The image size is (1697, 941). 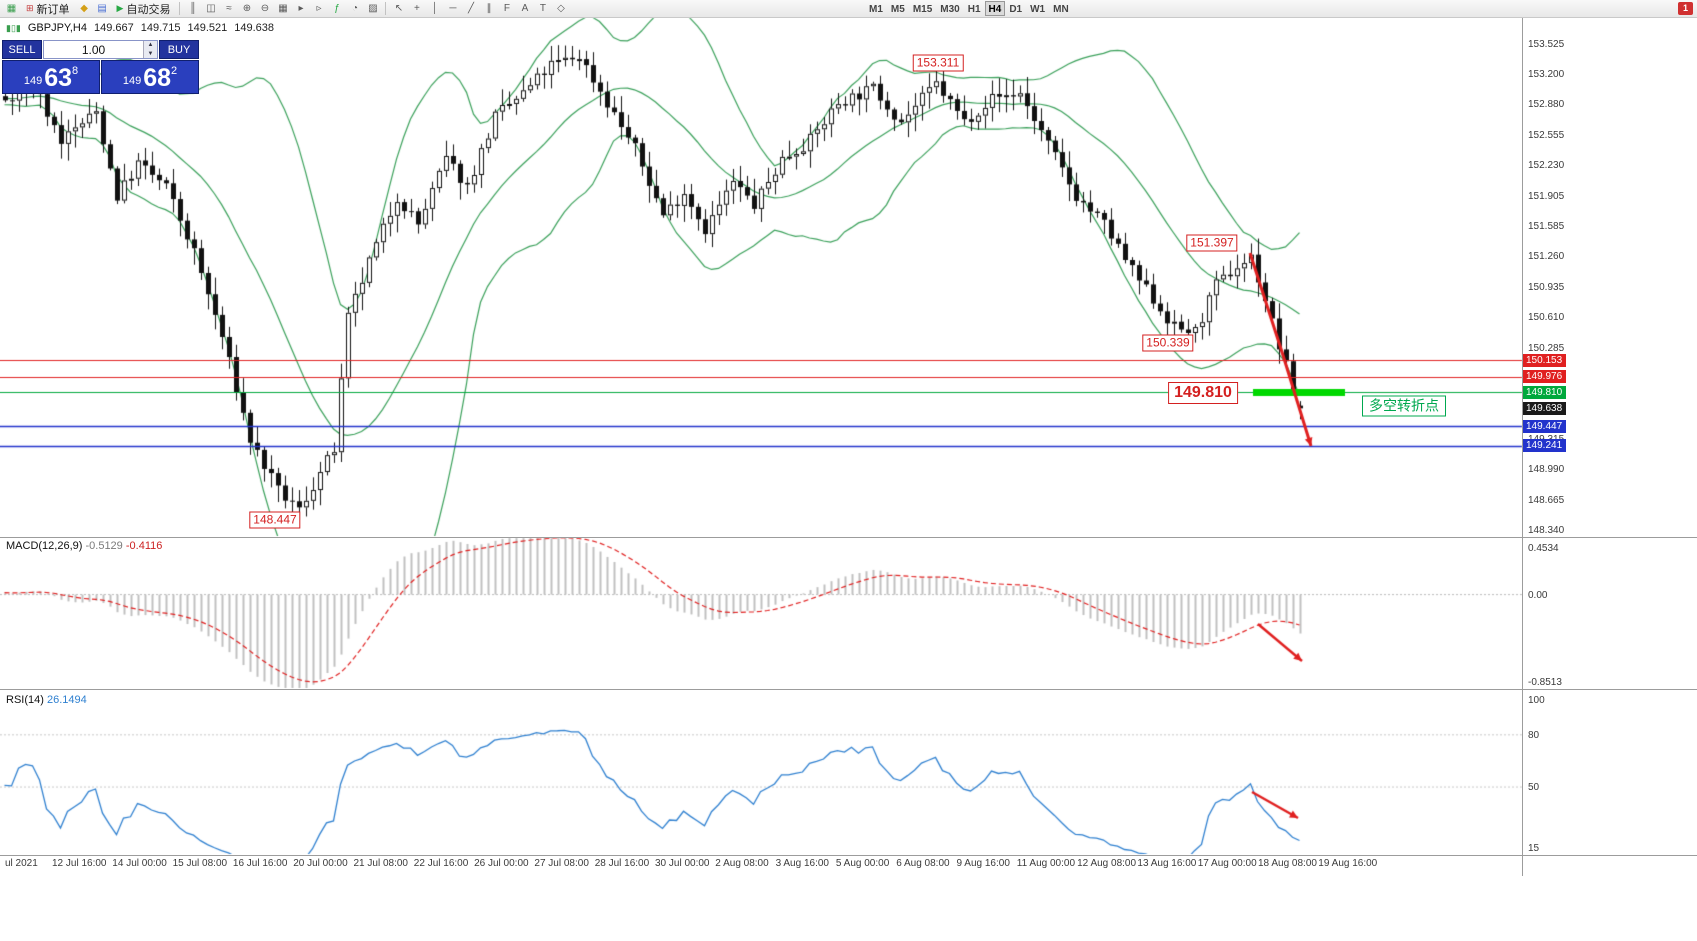 I want to click on timeframe-m1: M1, so click(x=876, y=9).